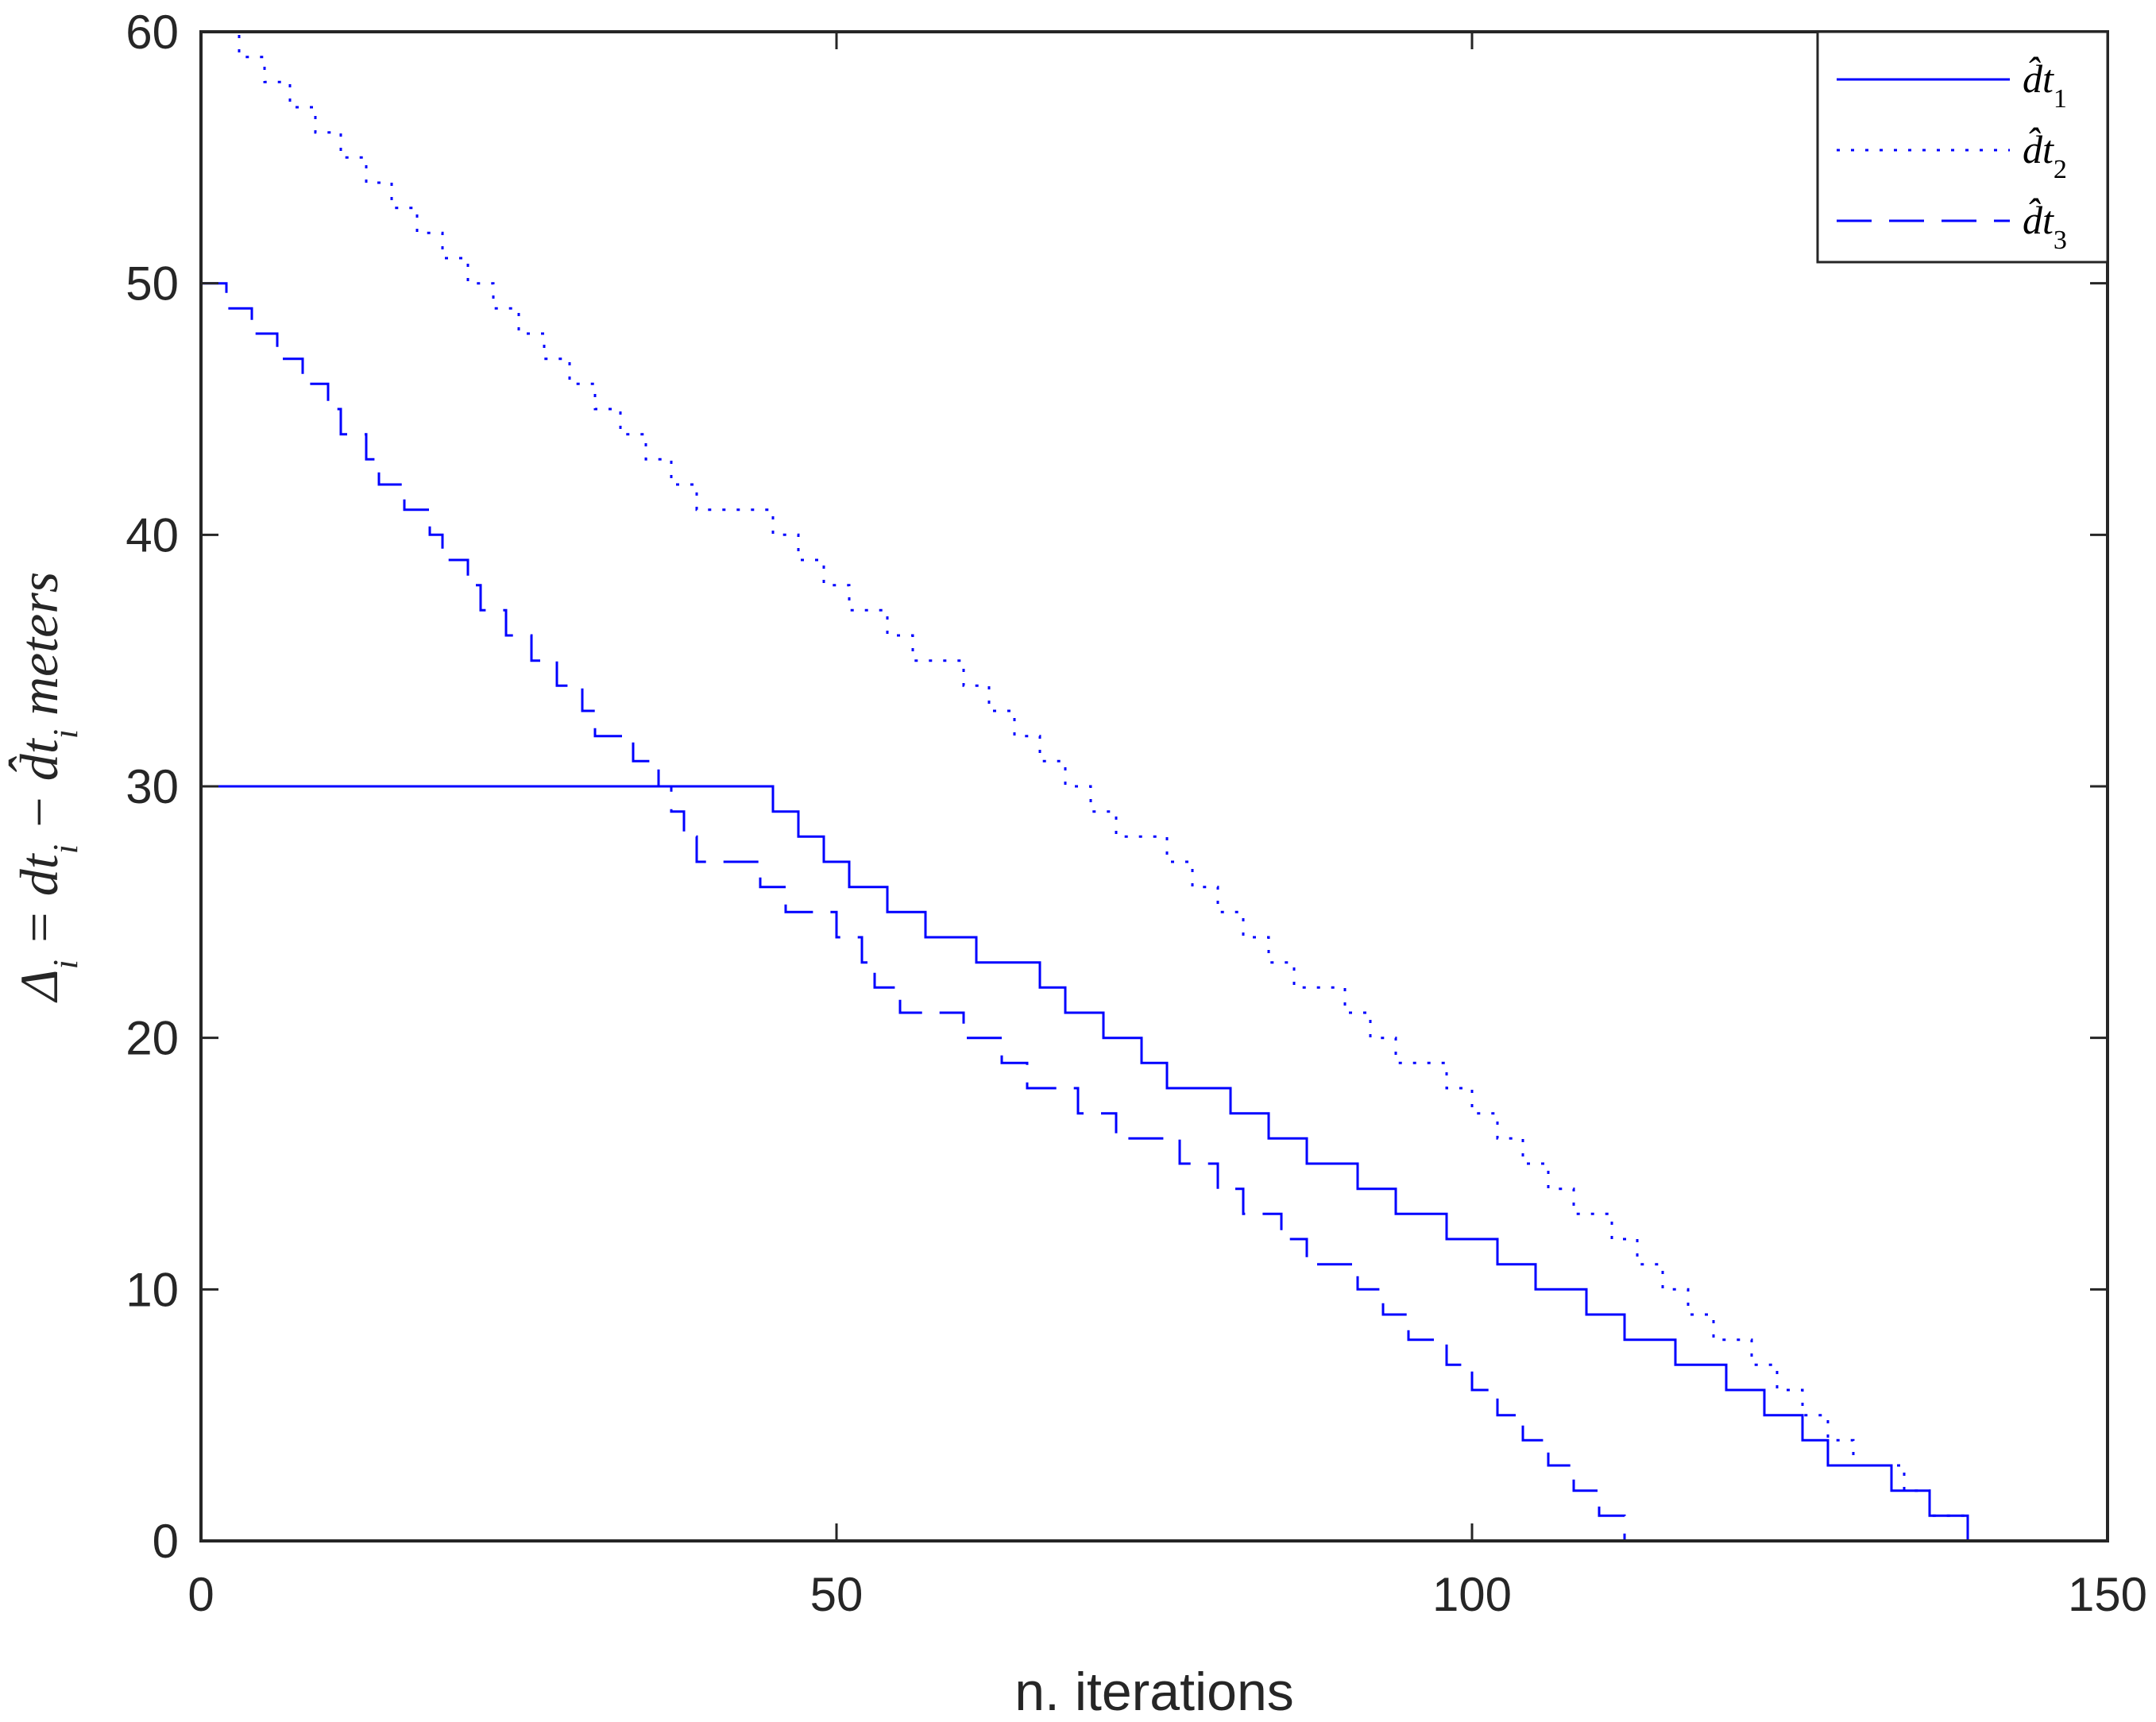 The height and width of the screenshot is (1722, 2156). What do you see at coordinates (2045, 155) in the screenshot?
I see `legend-label-2: d̂t2` at bounding box center [2045, 155].